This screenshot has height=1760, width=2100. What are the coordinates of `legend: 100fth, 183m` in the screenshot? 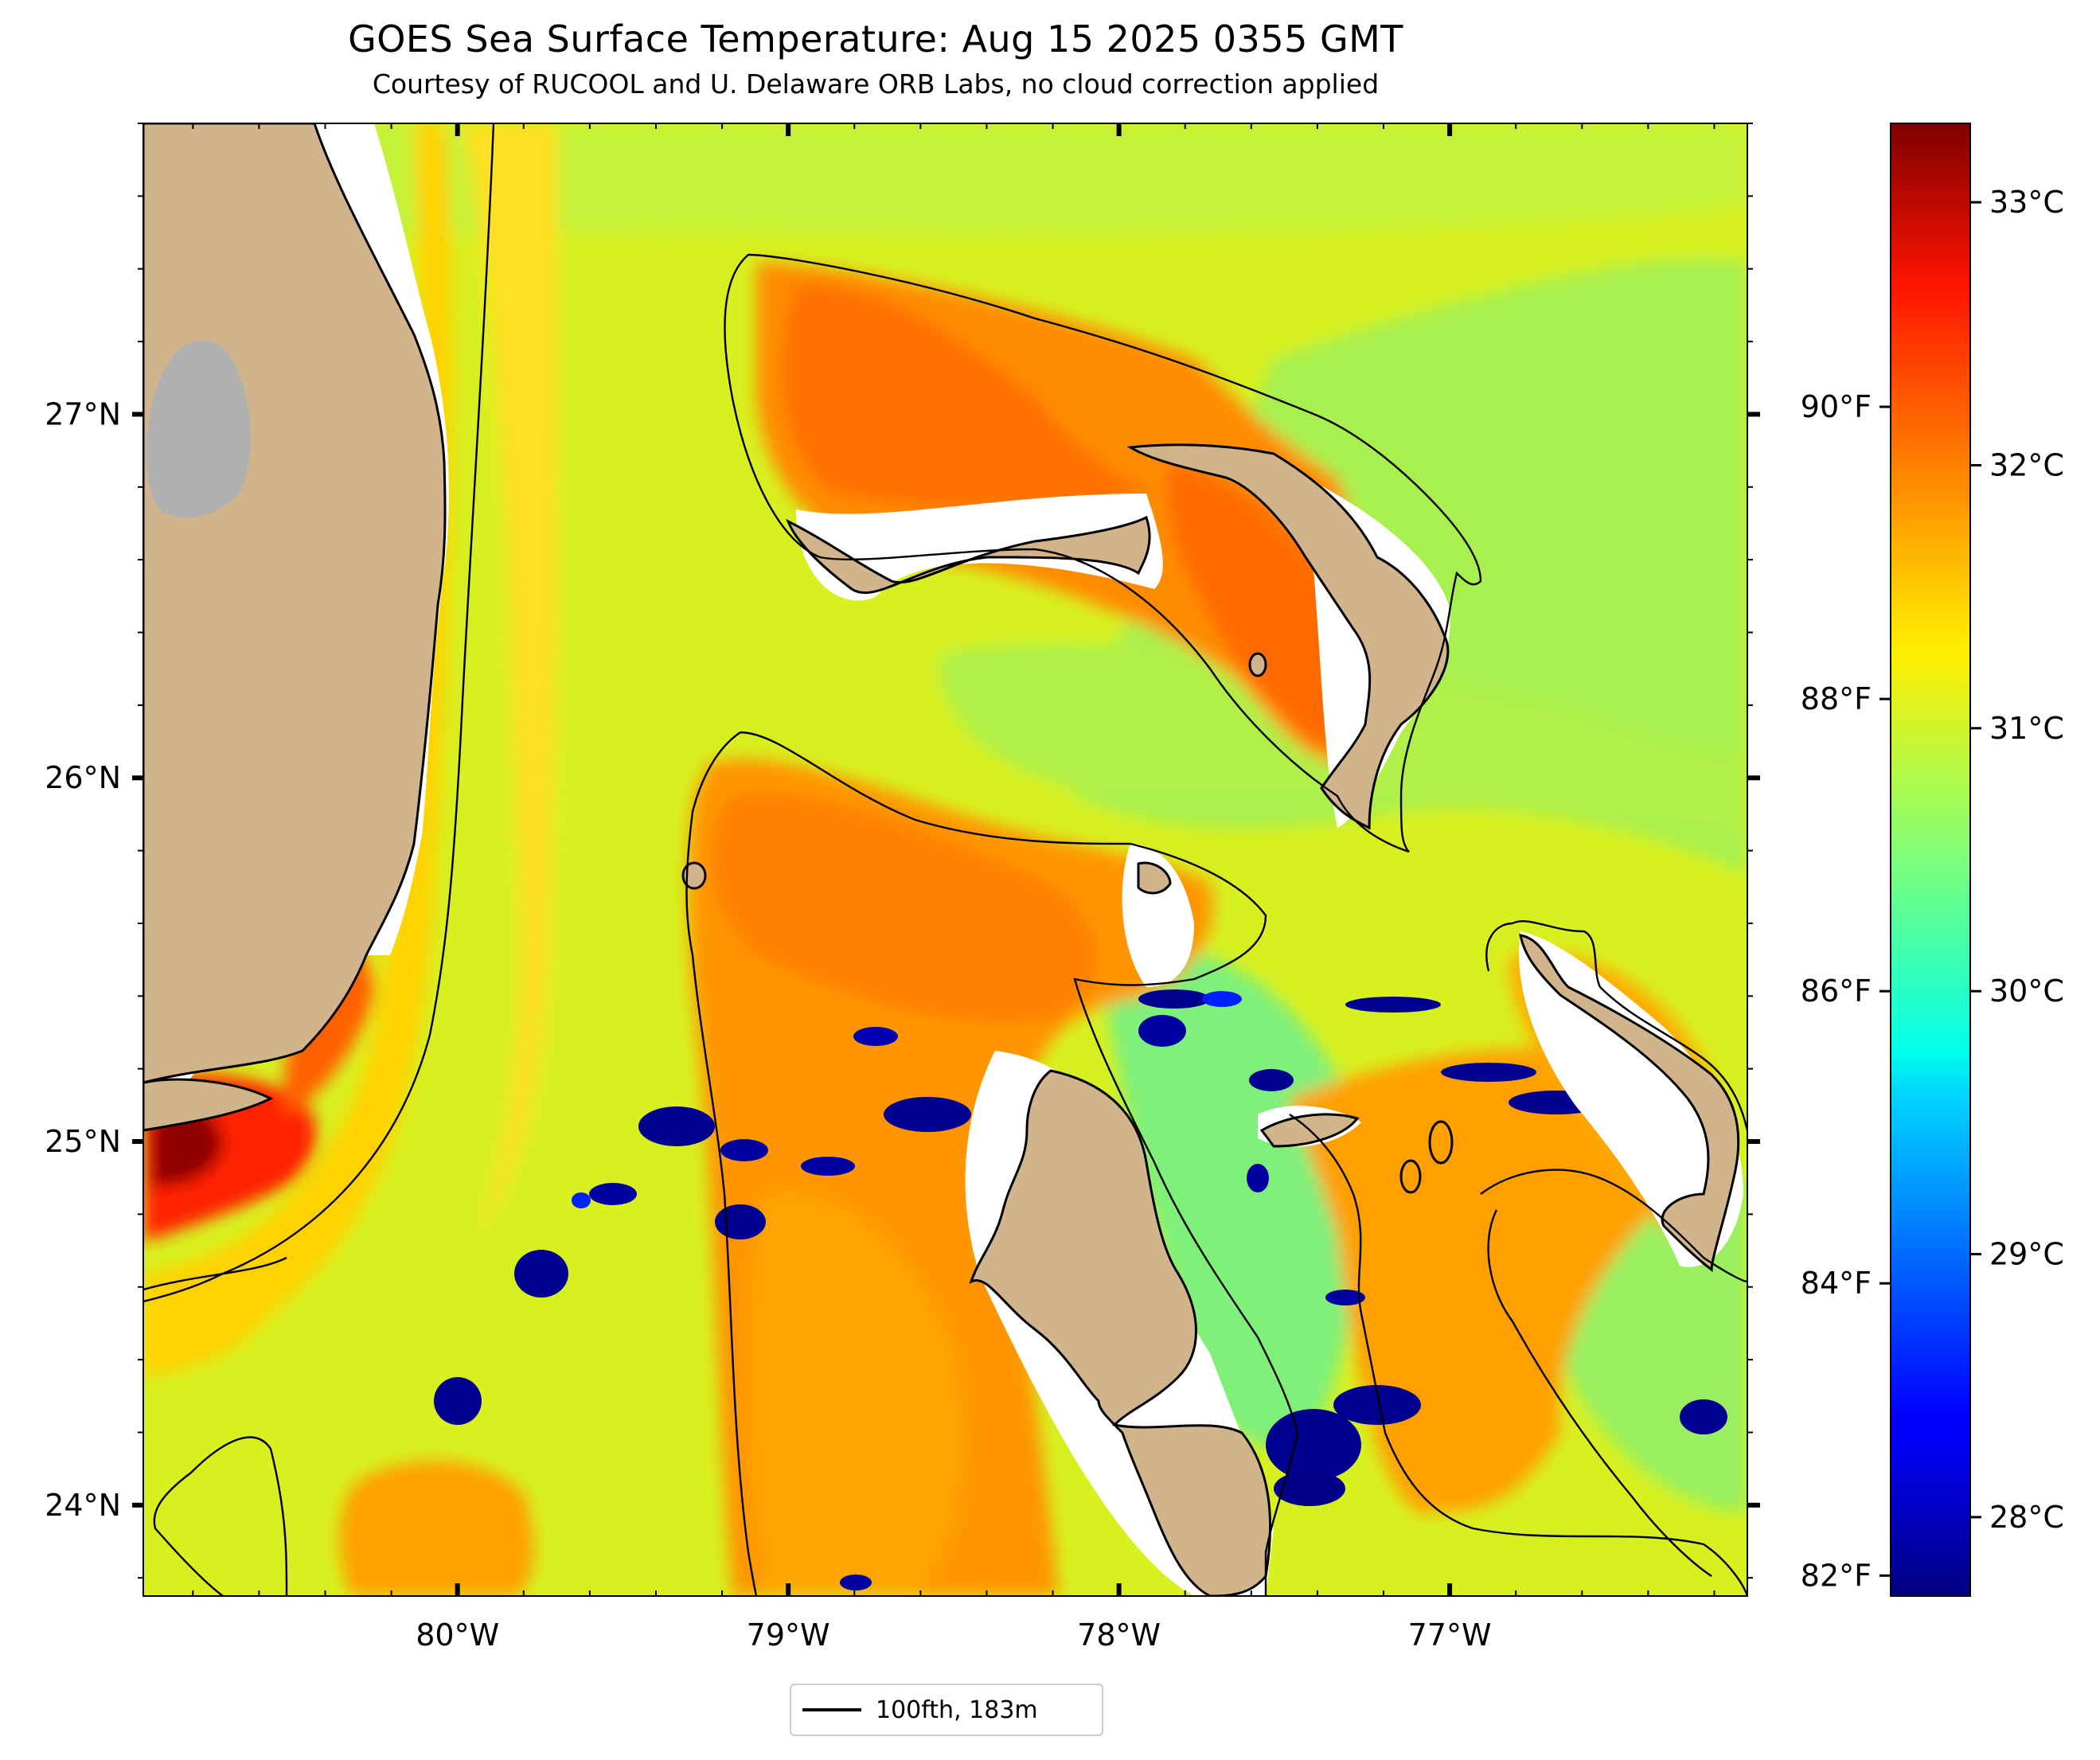 It's located at (946, 1710).